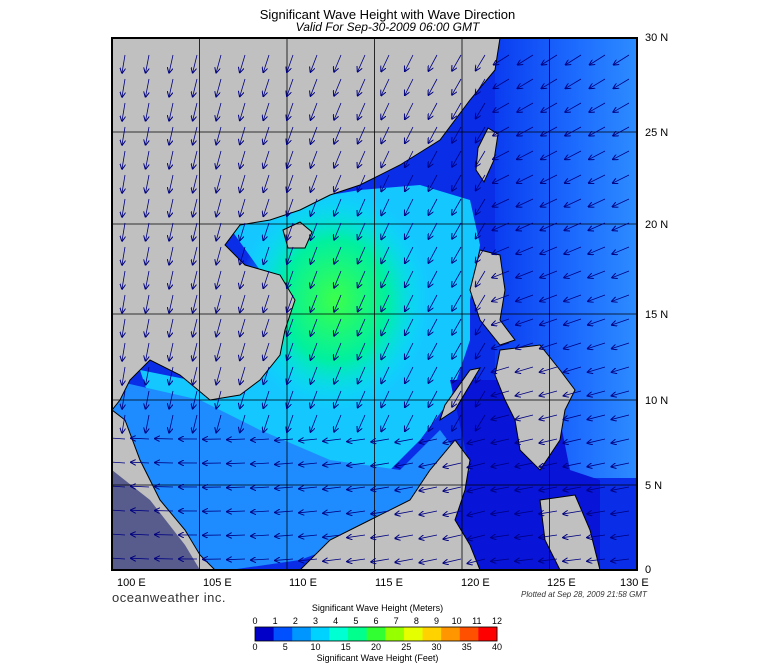 This screenshot has width=775, height=670. Describe the element at coordinates (376, 647) in the screenshot. I see `colorbar-feet-tick: 20` at that location.